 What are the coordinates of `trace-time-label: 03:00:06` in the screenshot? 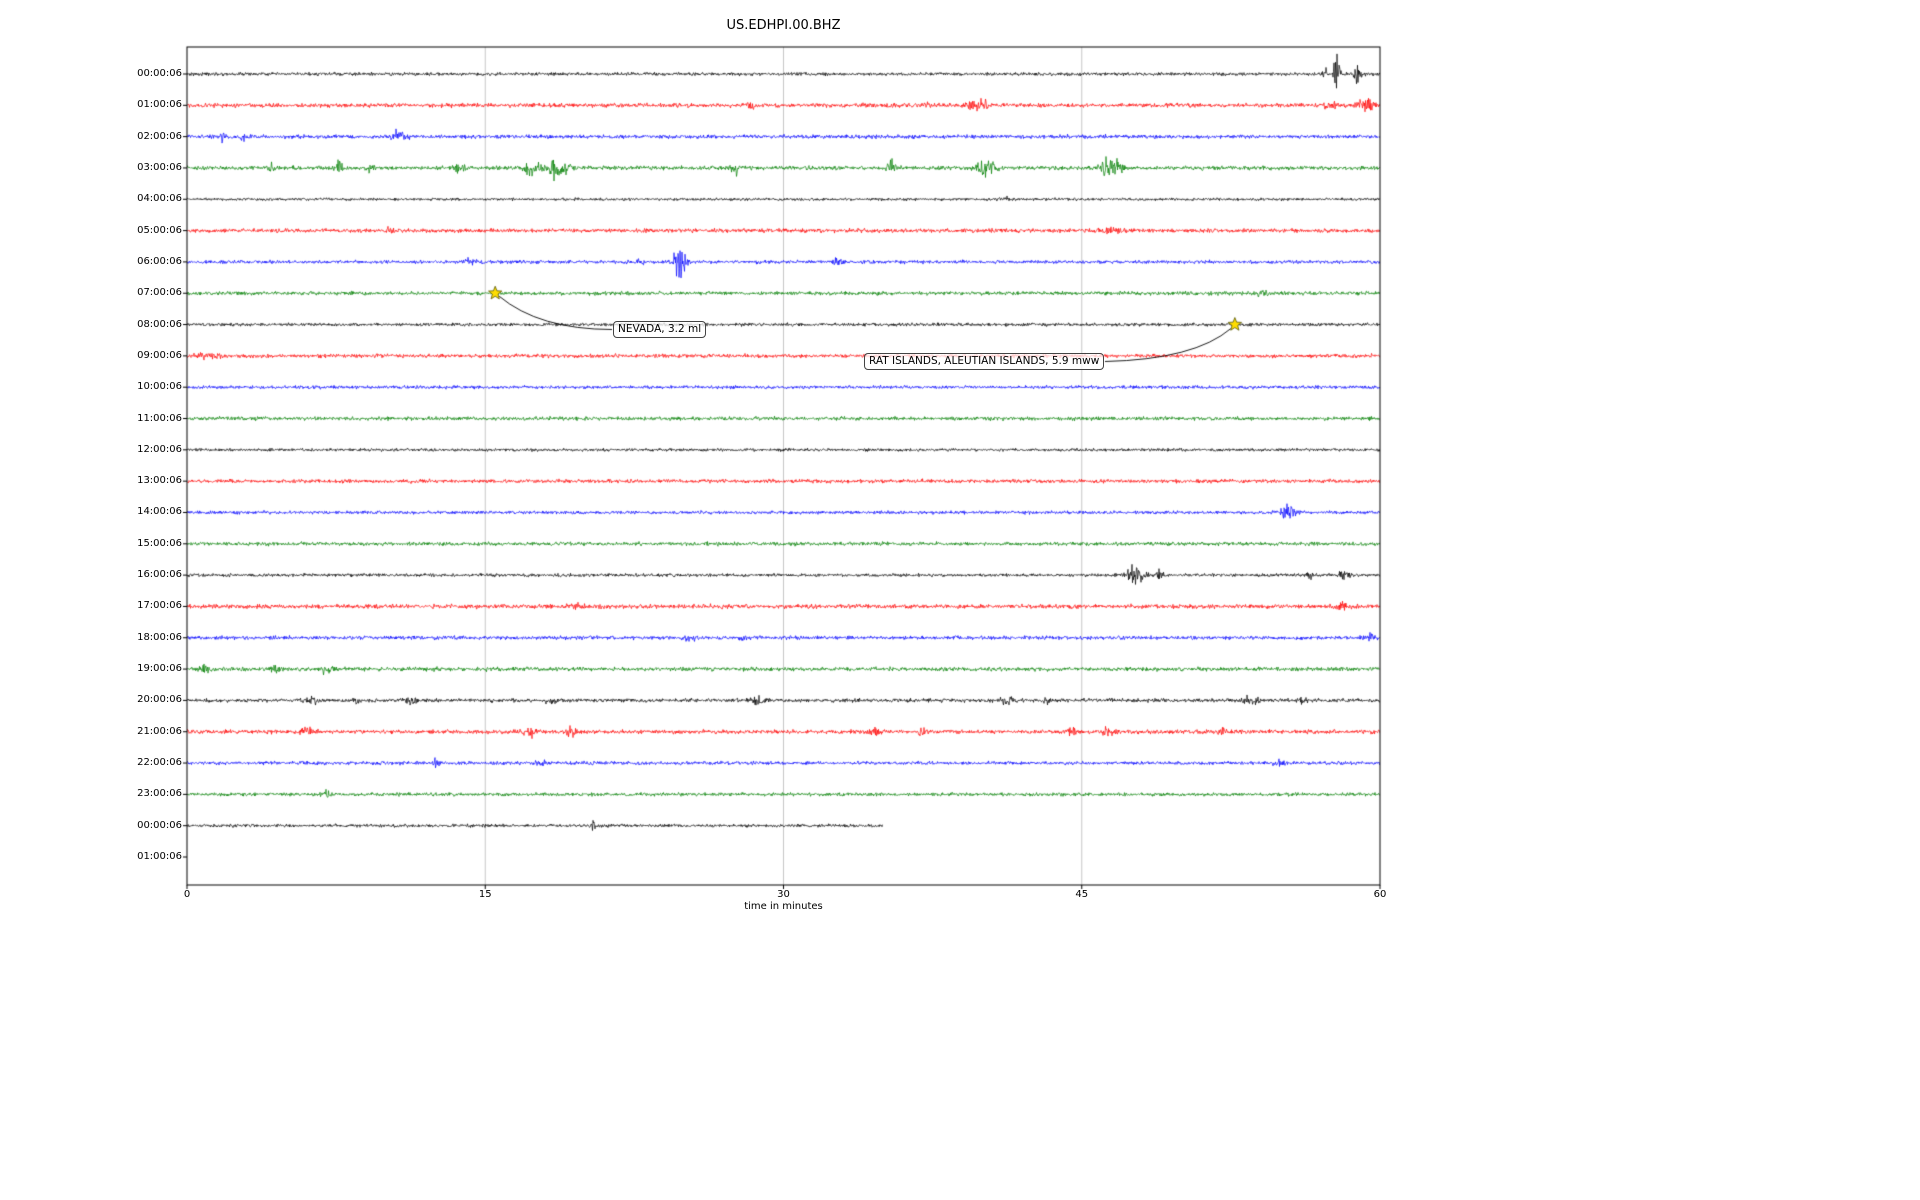 It's located at (159, 167).